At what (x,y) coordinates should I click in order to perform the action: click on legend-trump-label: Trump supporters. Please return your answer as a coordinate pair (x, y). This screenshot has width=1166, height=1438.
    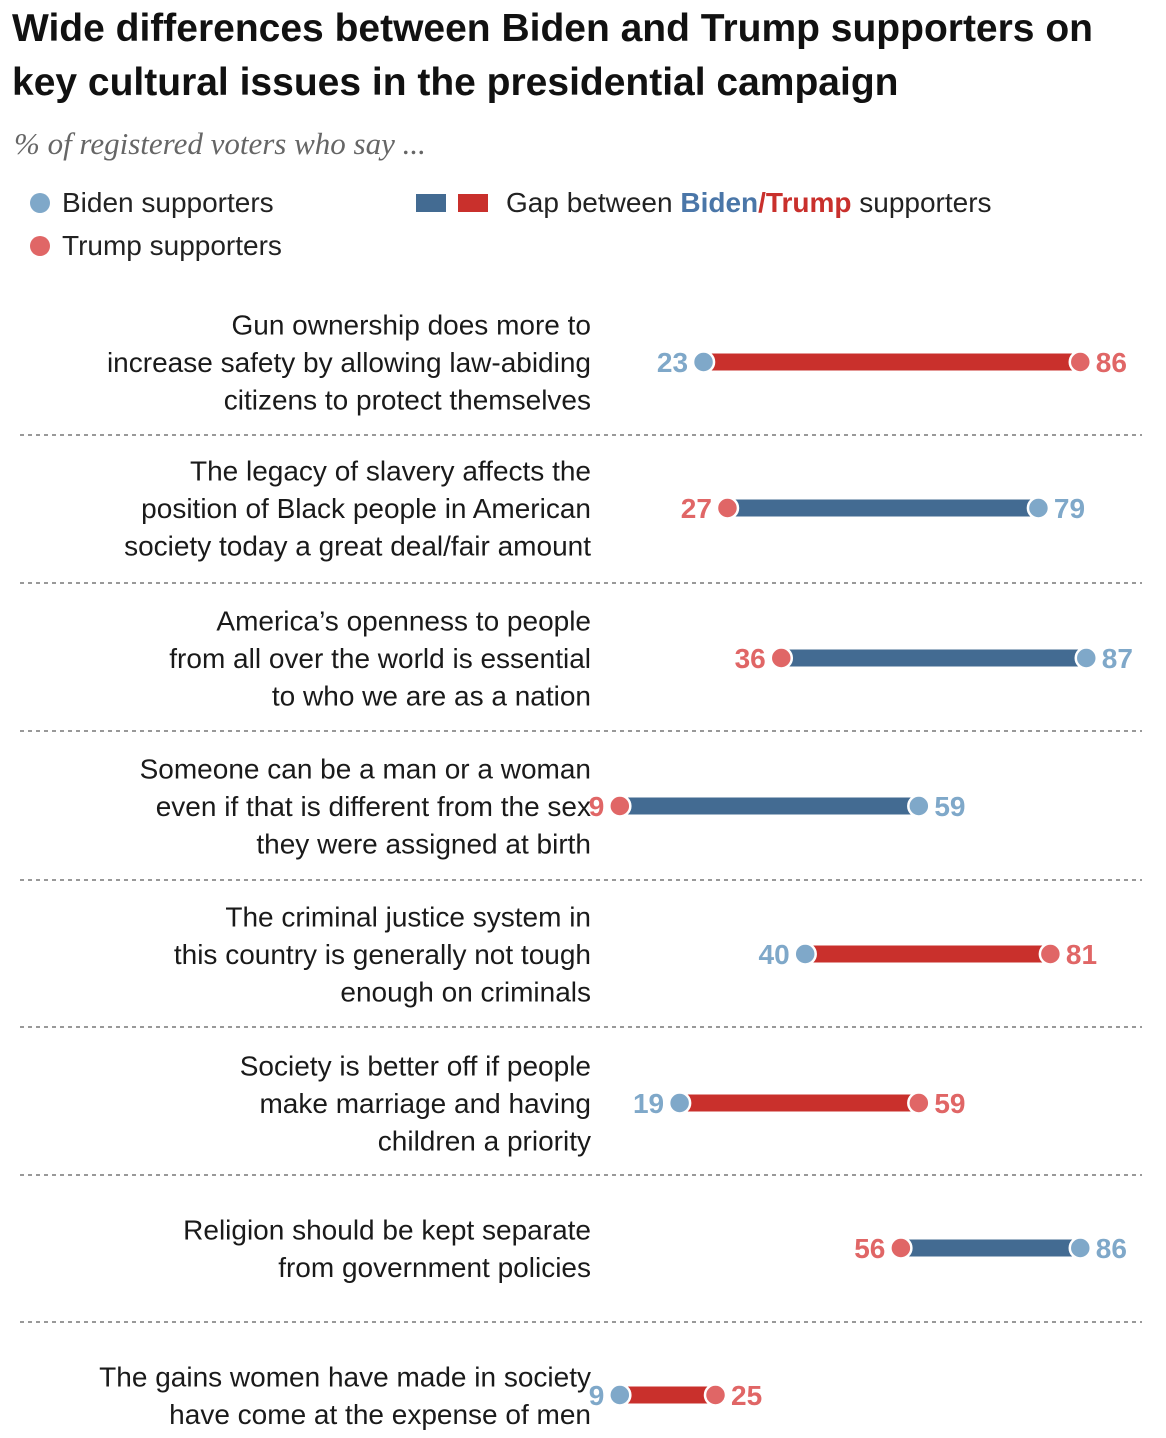
    Looking at the image, I should click on (172, 245).